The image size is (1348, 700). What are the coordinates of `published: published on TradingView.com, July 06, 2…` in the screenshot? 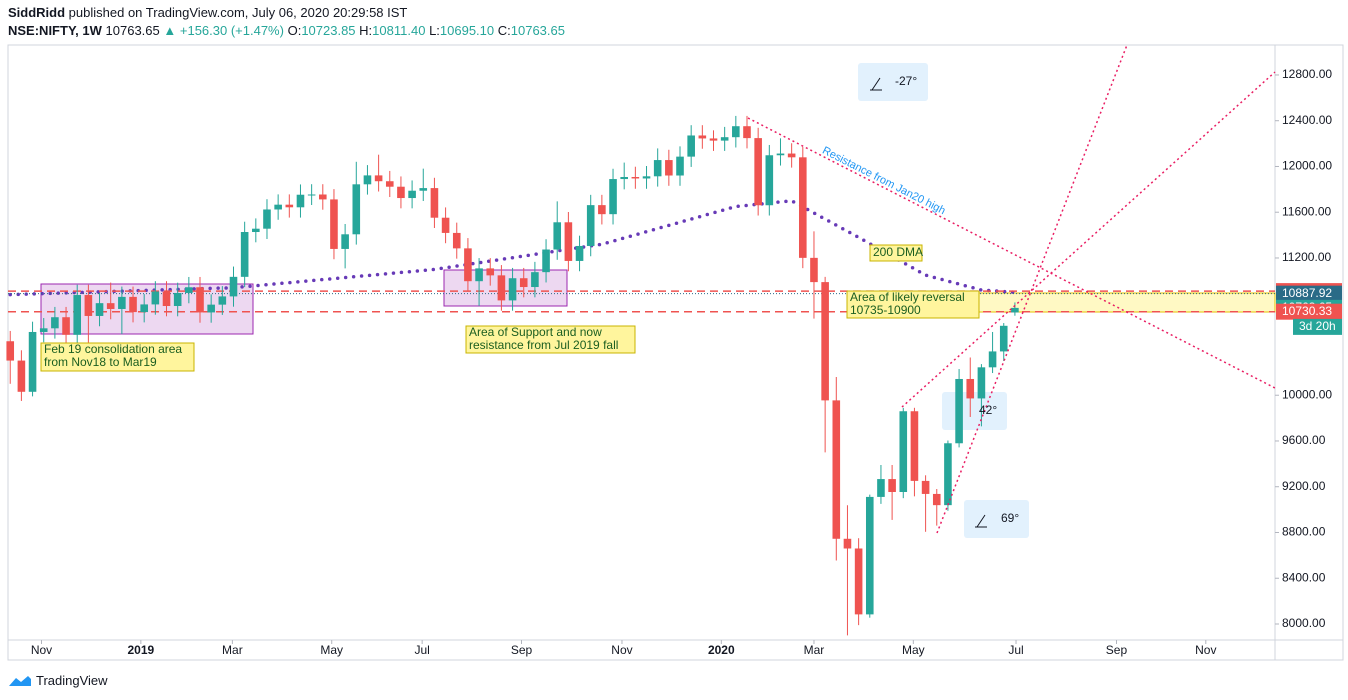 It's located at (238, 12).